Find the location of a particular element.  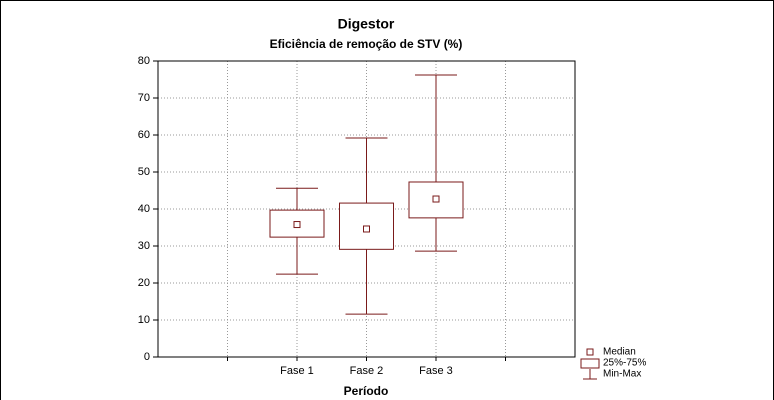

legend-median-icon is located at coordinates (590, 352).